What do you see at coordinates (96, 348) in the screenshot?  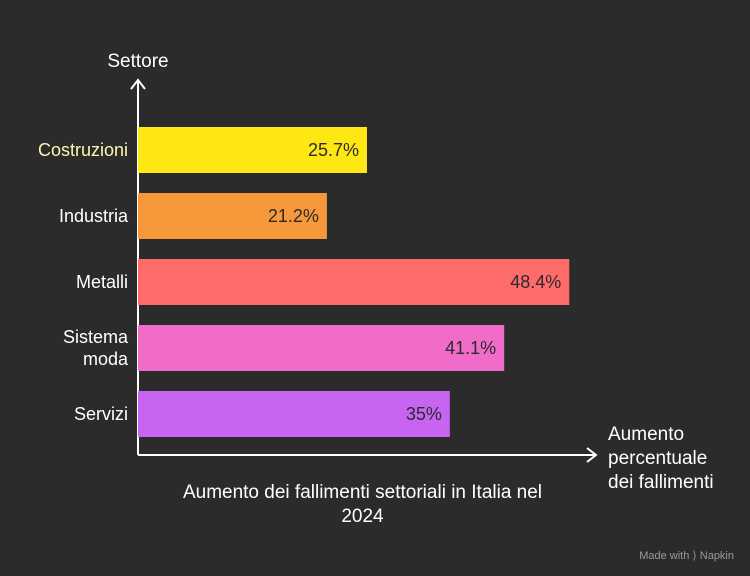 I see `category-label: Sistema moda` at bounding box center [96, 348].